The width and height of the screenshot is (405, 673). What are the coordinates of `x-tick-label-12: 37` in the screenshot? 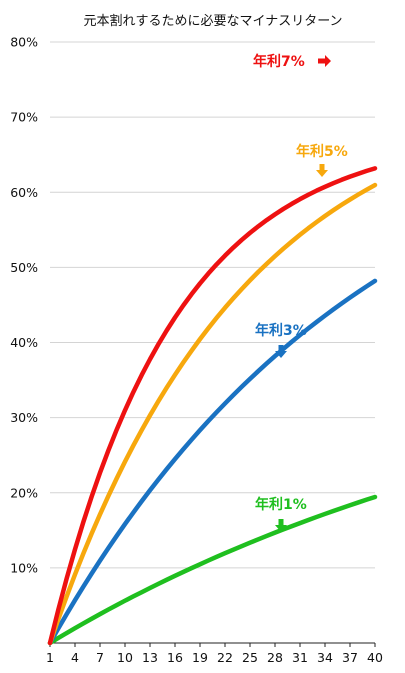 It's located at (350, 657).